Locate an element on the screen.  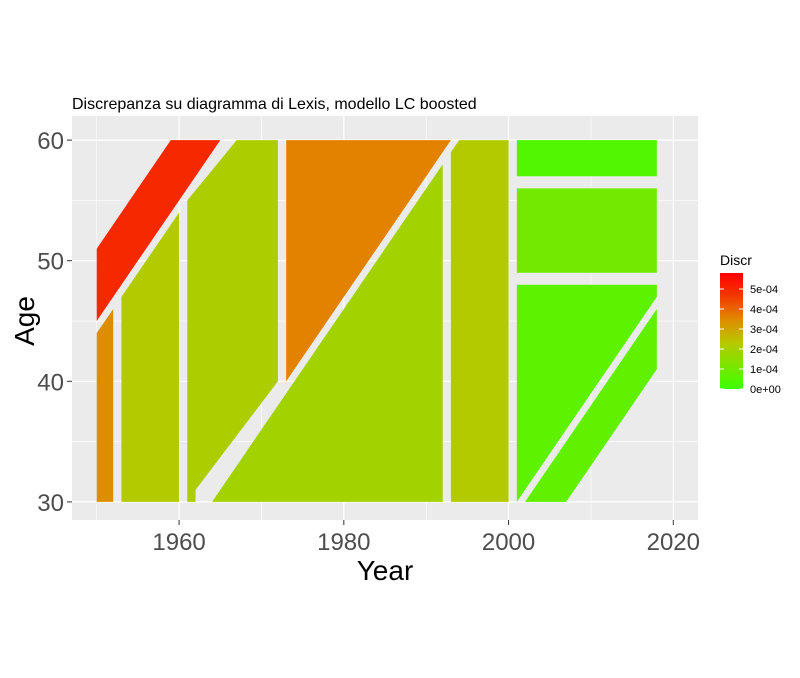
legend-label: 5e-04 is located at coordinates (764, 290).